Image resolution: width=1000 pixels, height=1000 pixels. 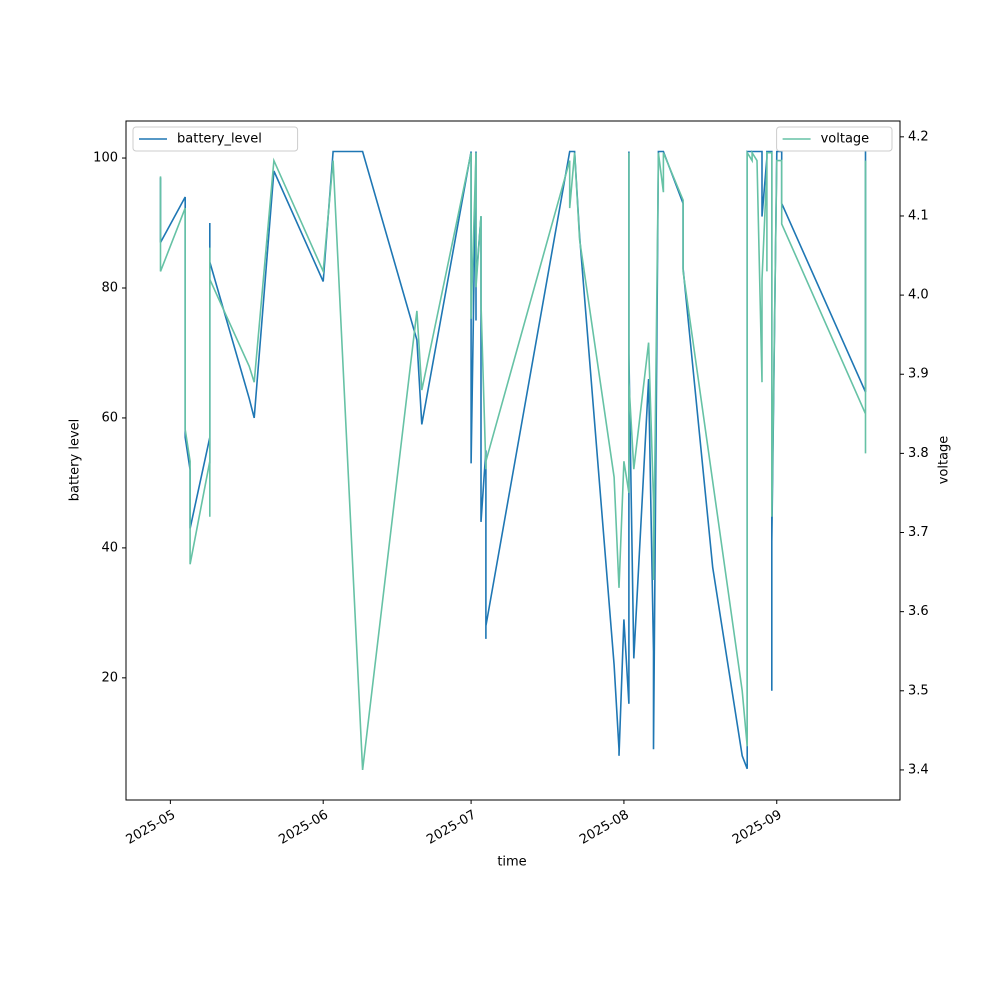 I want to click on y2-tick-label: 3.5, so click(x=918, y=690).